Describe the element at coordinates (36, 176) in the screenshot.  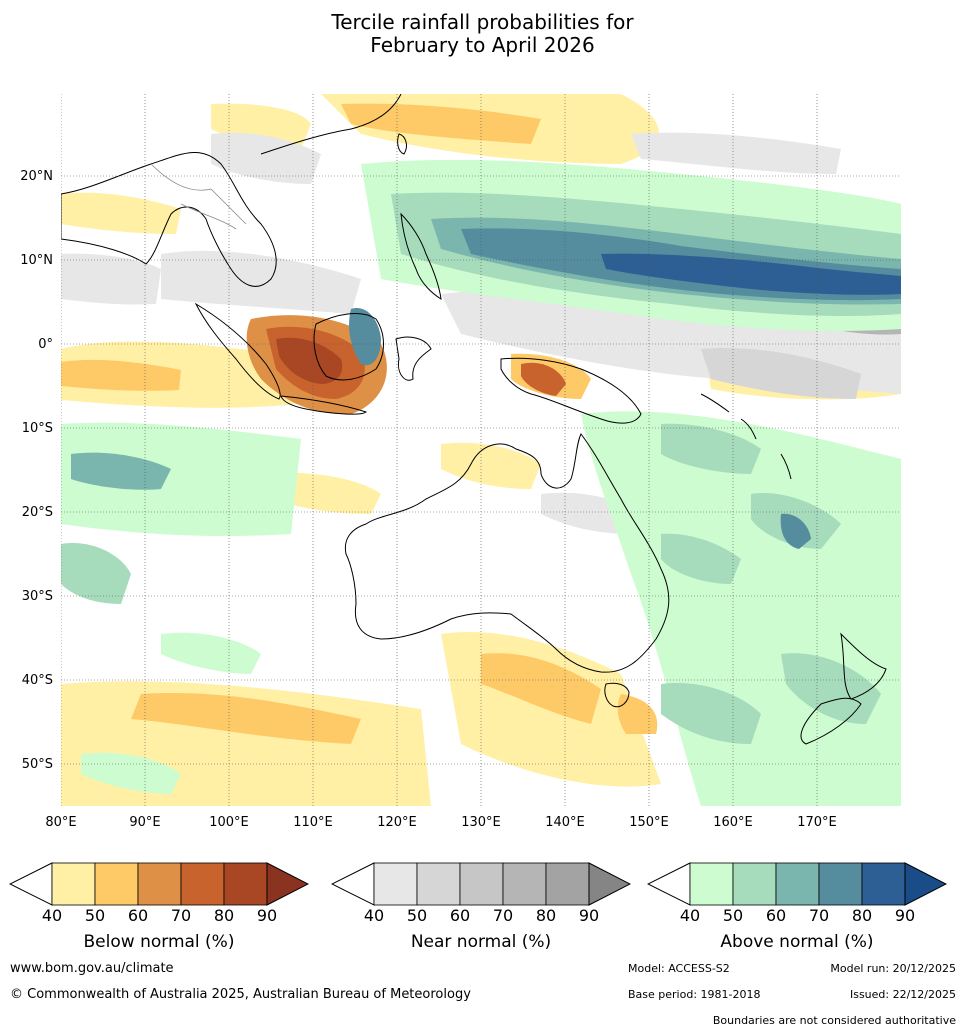
I see `lat-label: 20°N` at that location.